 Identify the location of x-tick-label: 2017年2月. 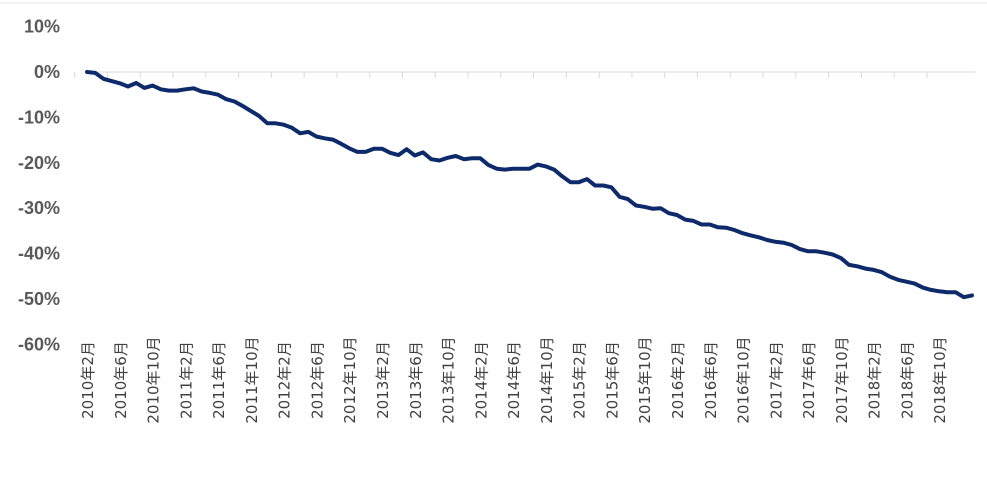
(776, 380).